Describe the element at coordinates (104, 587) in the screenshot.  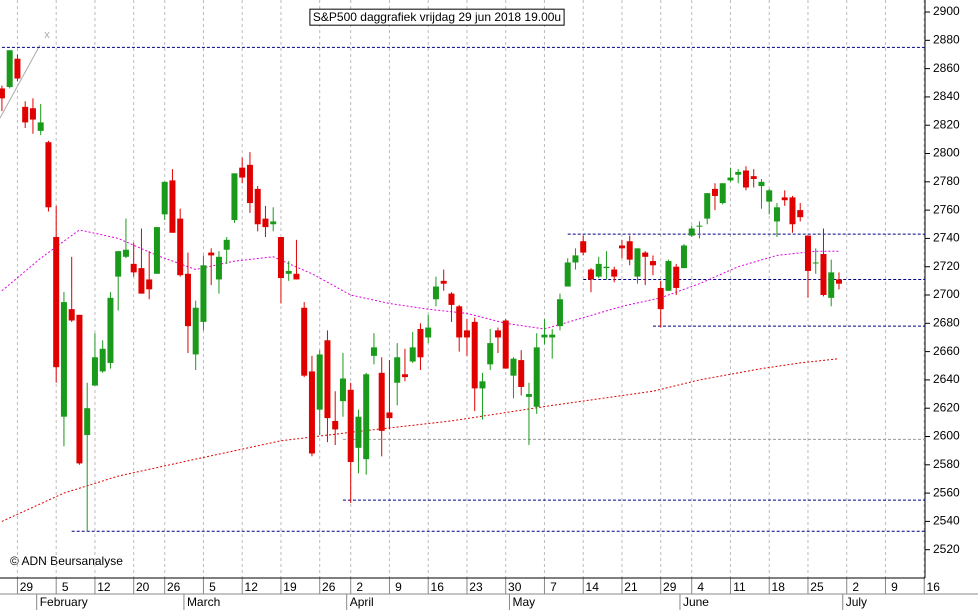
I see `x-tick-label: 12` at that location.